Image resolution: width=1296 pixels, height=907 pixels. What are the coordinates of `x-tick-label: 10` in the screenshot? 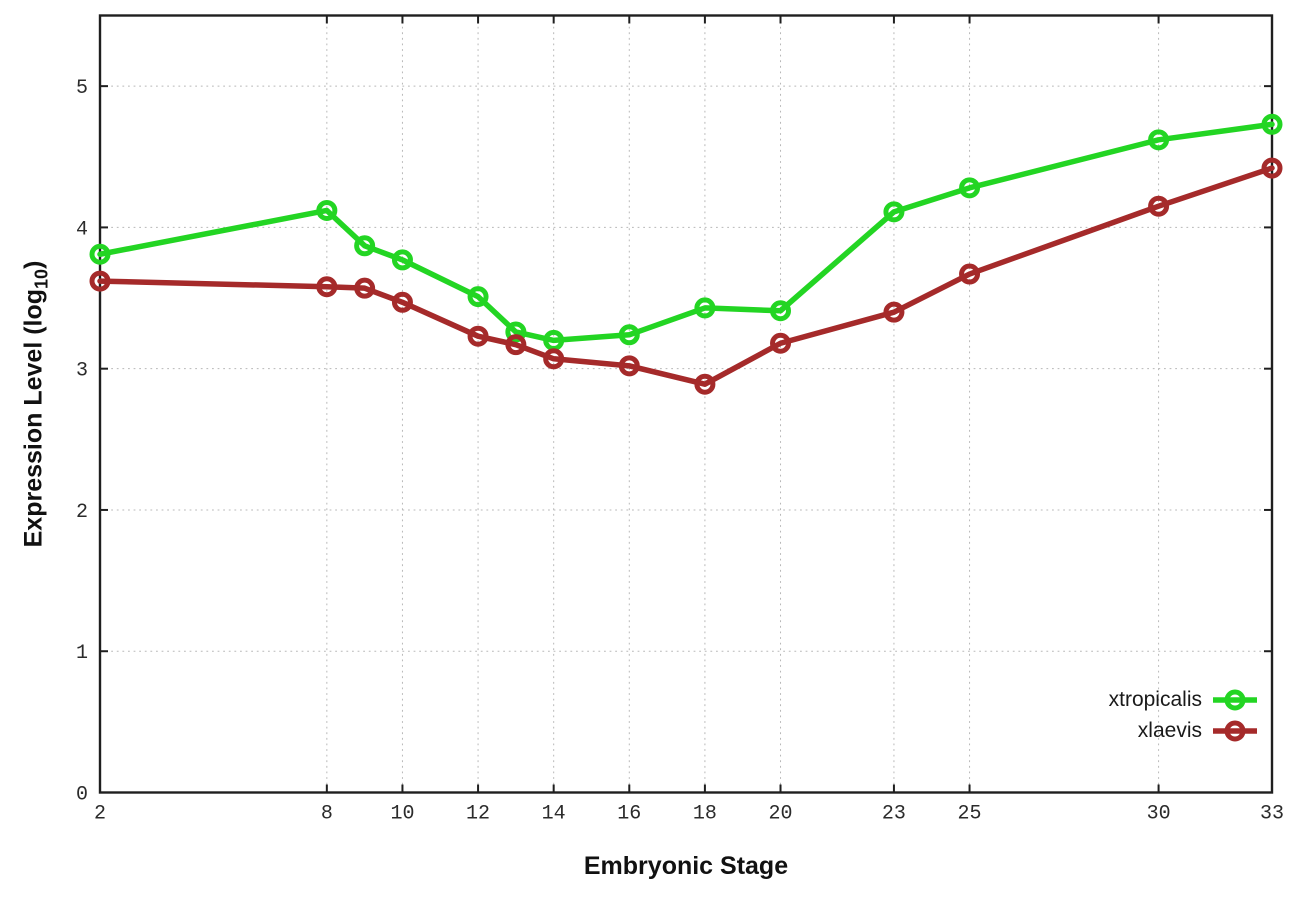 It's located at (402, 814).